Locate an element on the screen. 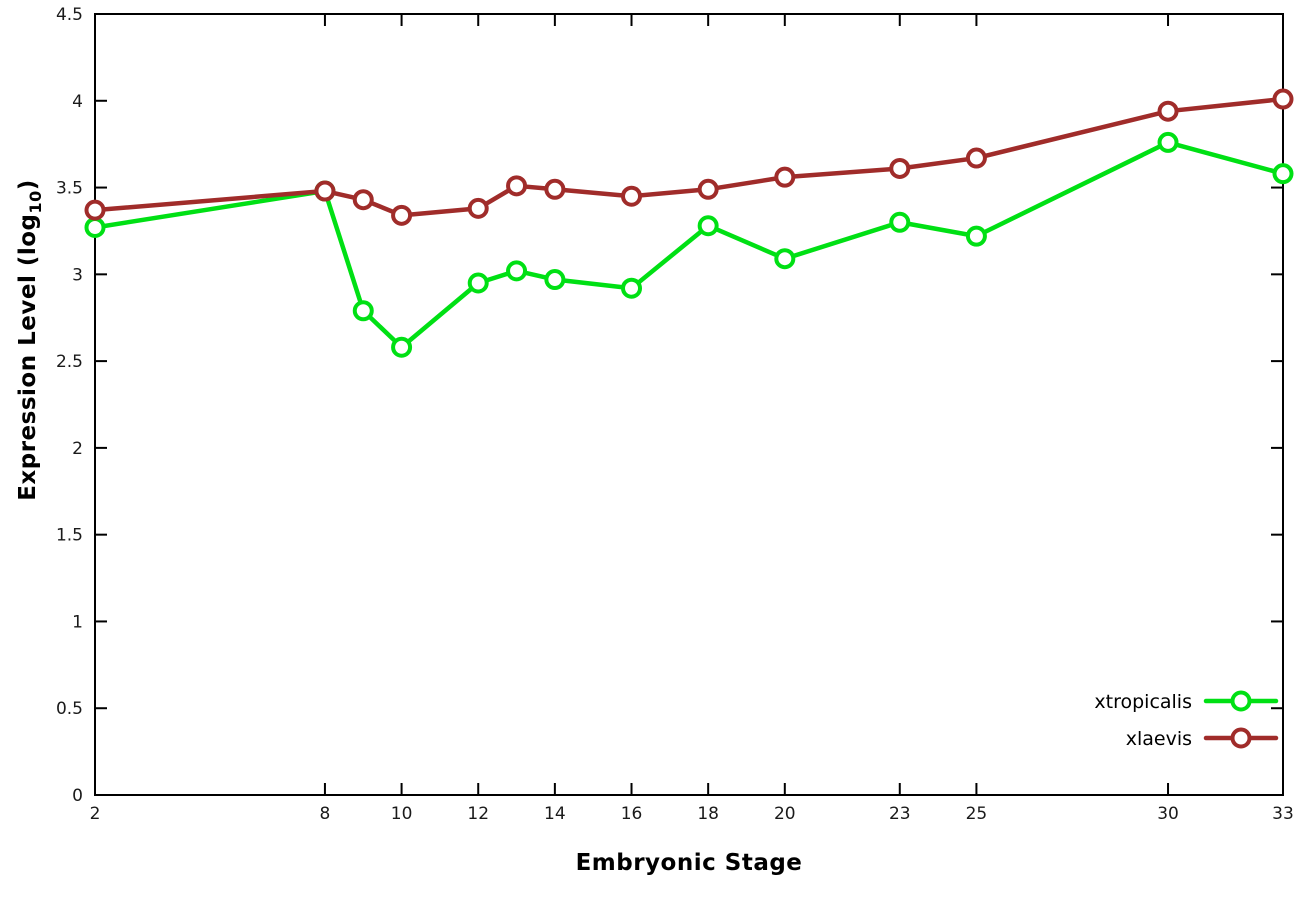 Image resolution: width=1296 pixels, height=907 pixels. x-tick-label: 2 is located at coordinates (95, 814).